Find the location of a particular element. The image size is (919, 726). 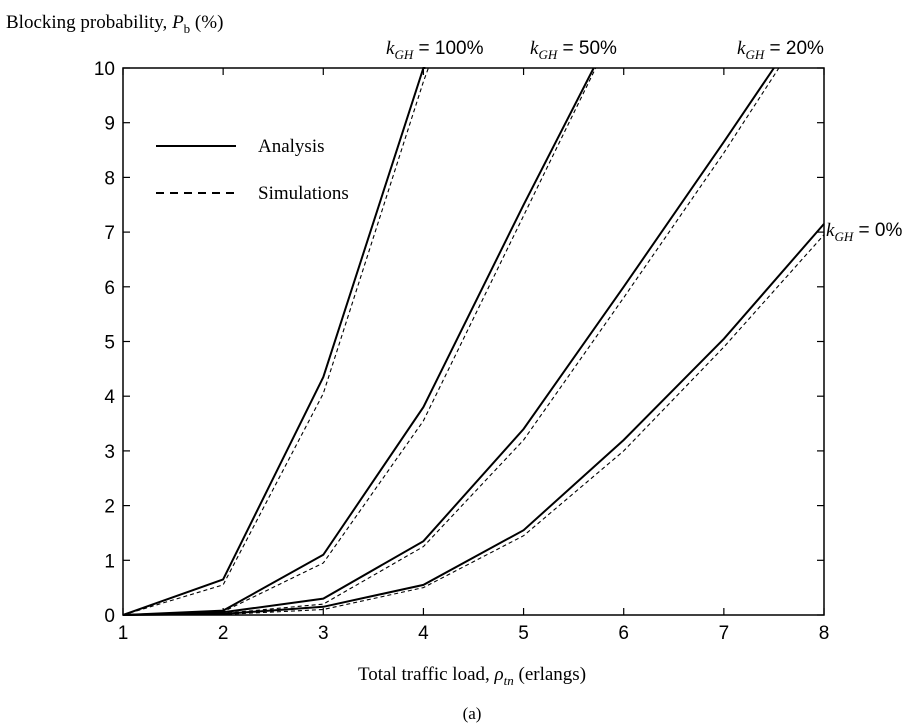

annotation-kgh-50: kGH = 50% is located at coordinates (573, 50).